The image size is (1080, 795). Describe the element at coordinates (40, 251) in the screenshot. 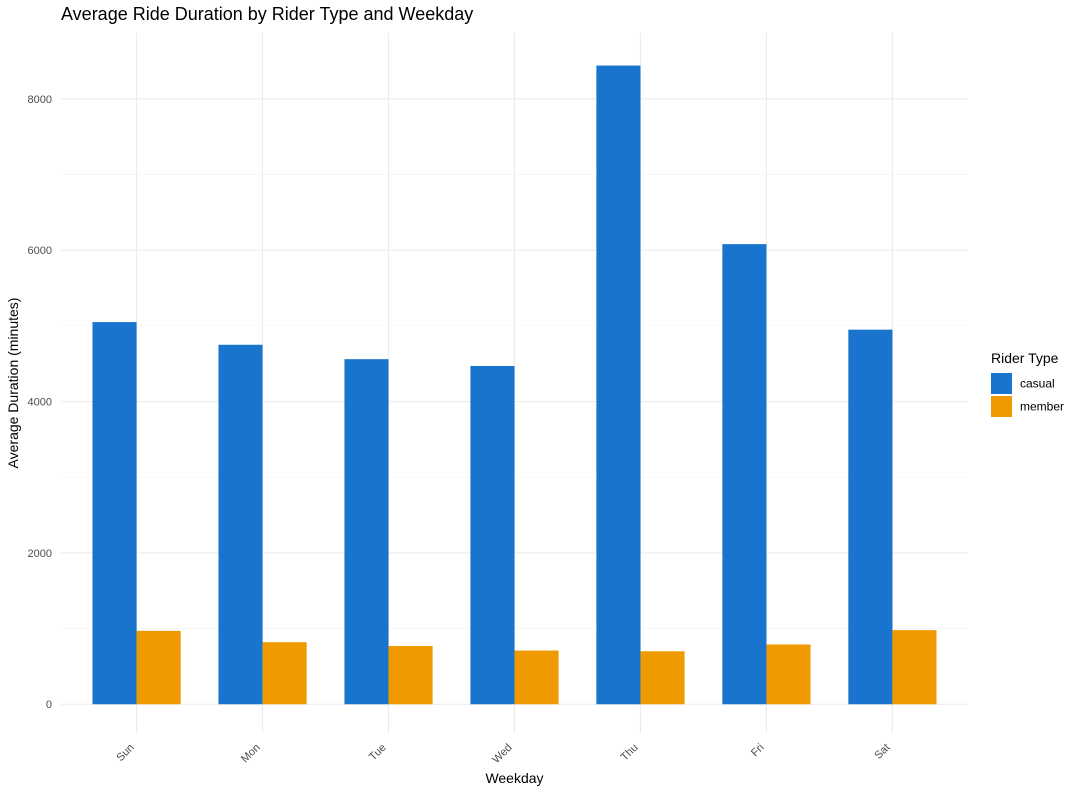

I see `y-tick-label: 6000` at that location.